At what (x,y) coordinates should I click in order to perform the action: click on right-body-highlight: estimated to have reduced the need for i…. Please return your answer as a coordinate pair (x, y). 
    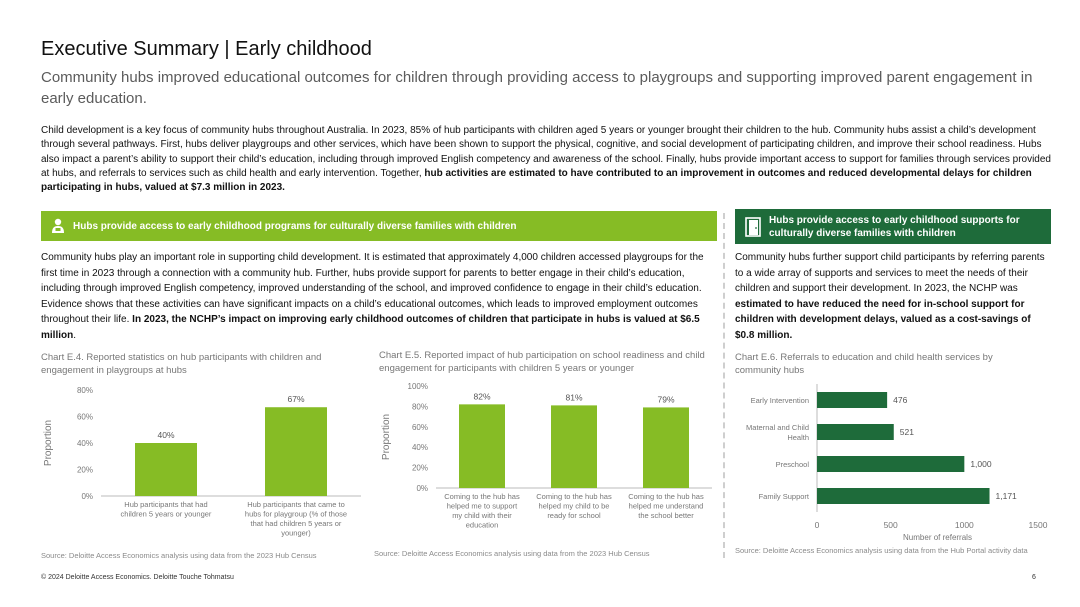
    Looking at the image, I should click on (883, 319).